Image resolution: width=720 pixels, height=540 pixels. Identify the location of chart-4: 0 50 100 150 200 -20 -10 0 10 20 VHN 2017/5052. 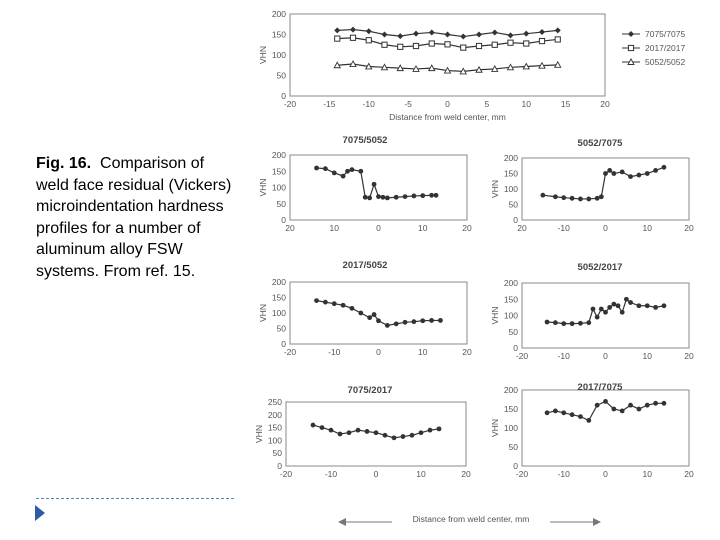
(365, 308).